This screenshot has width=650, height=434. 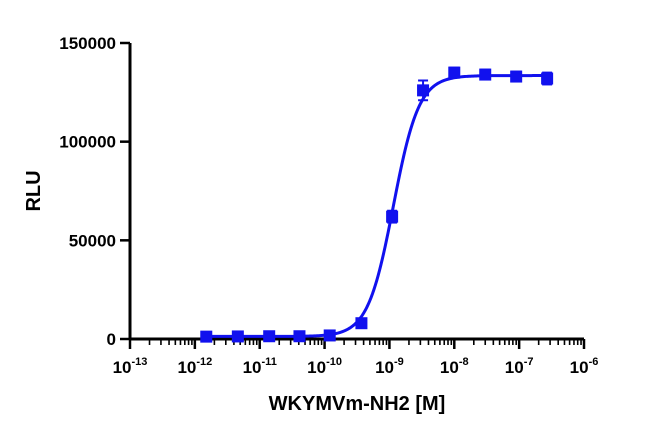 What do you see at coordinates (111, 339) in the screenshot?
I see `y-tick-label: 0` at bounding box center [111, 339].